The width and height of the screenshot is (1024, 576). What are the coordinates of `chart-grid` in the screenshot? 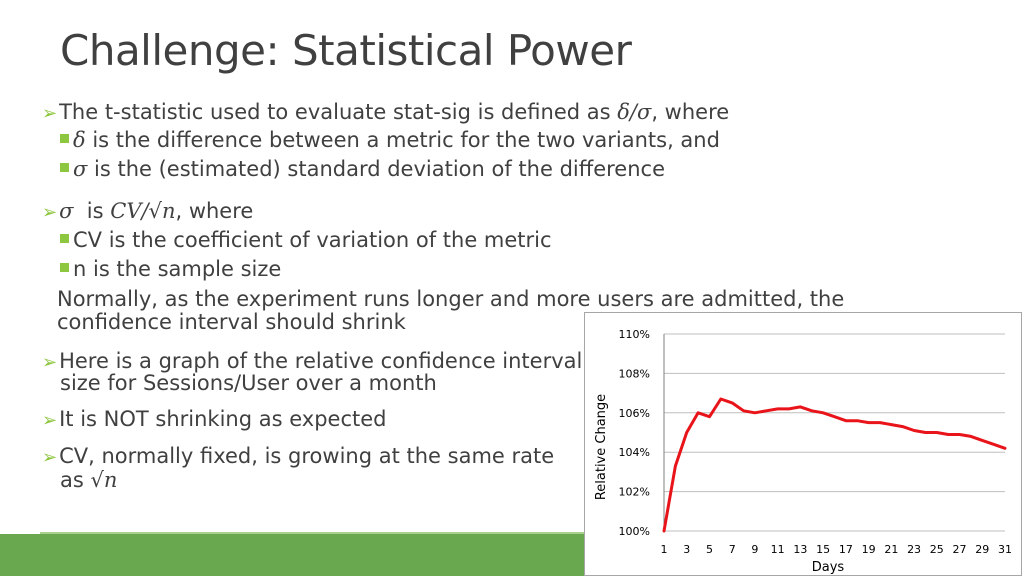 It's located at (834, 432).